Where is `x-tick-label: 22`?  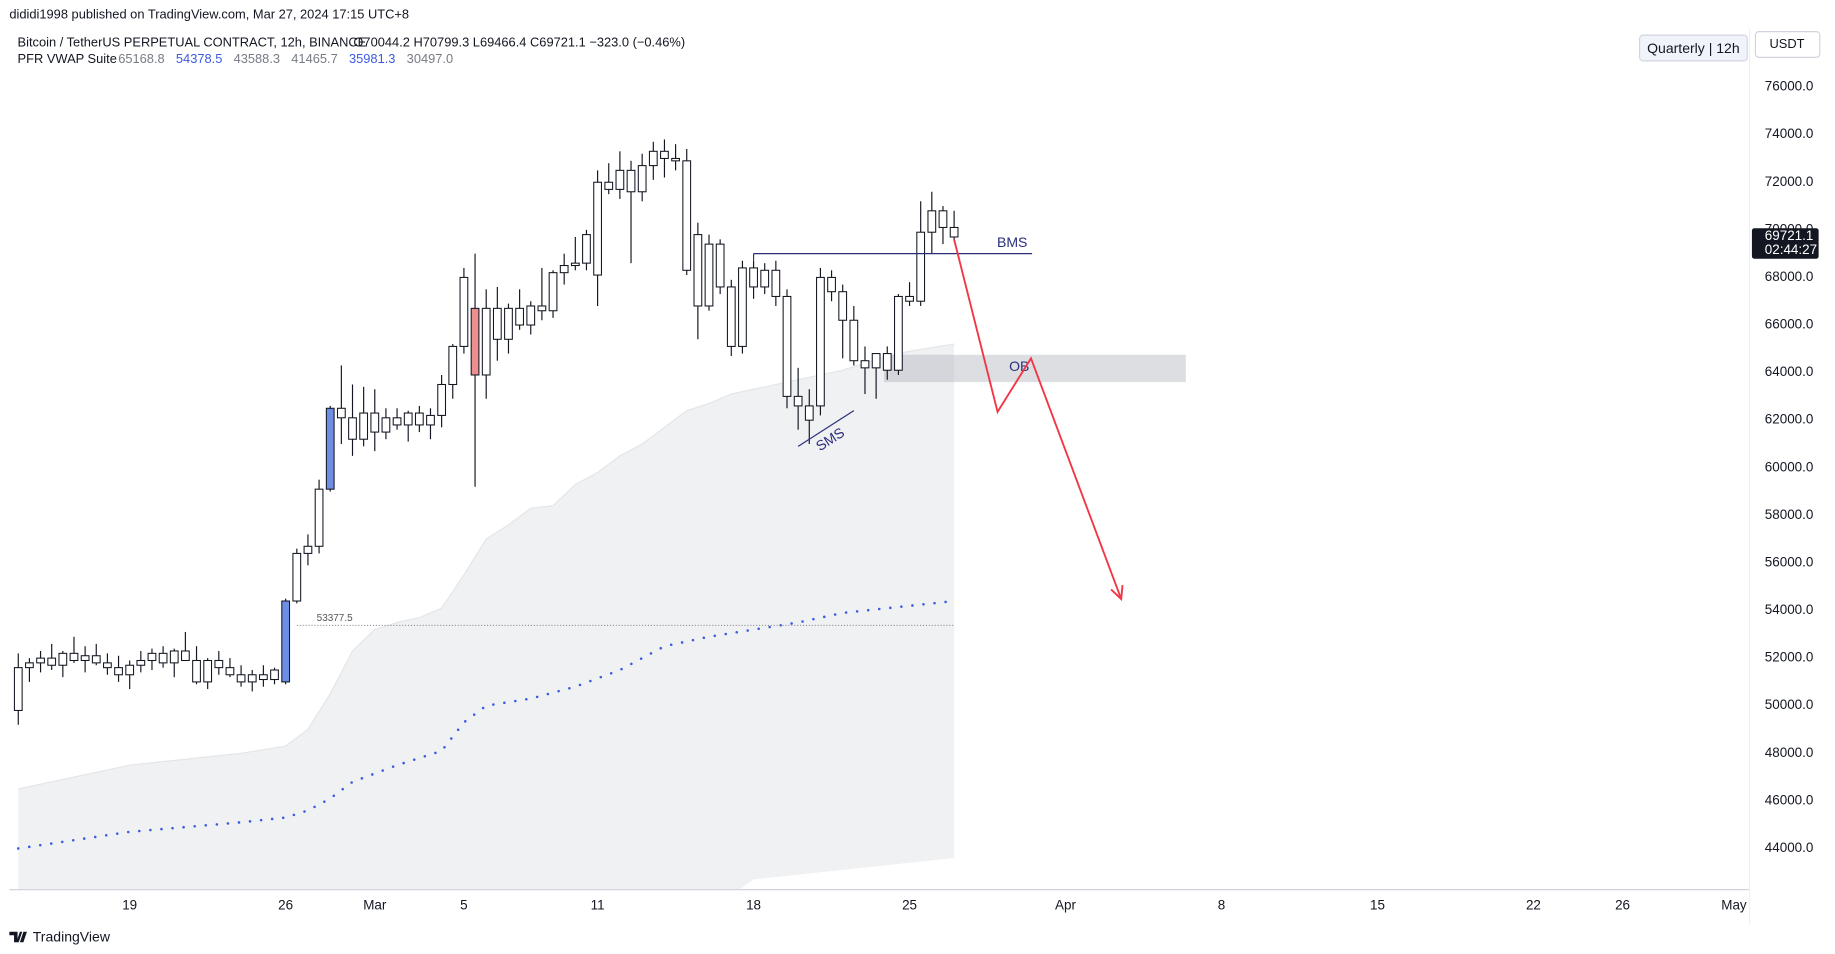 x-tick-label: 22 is located at coordinates (1533, 905).